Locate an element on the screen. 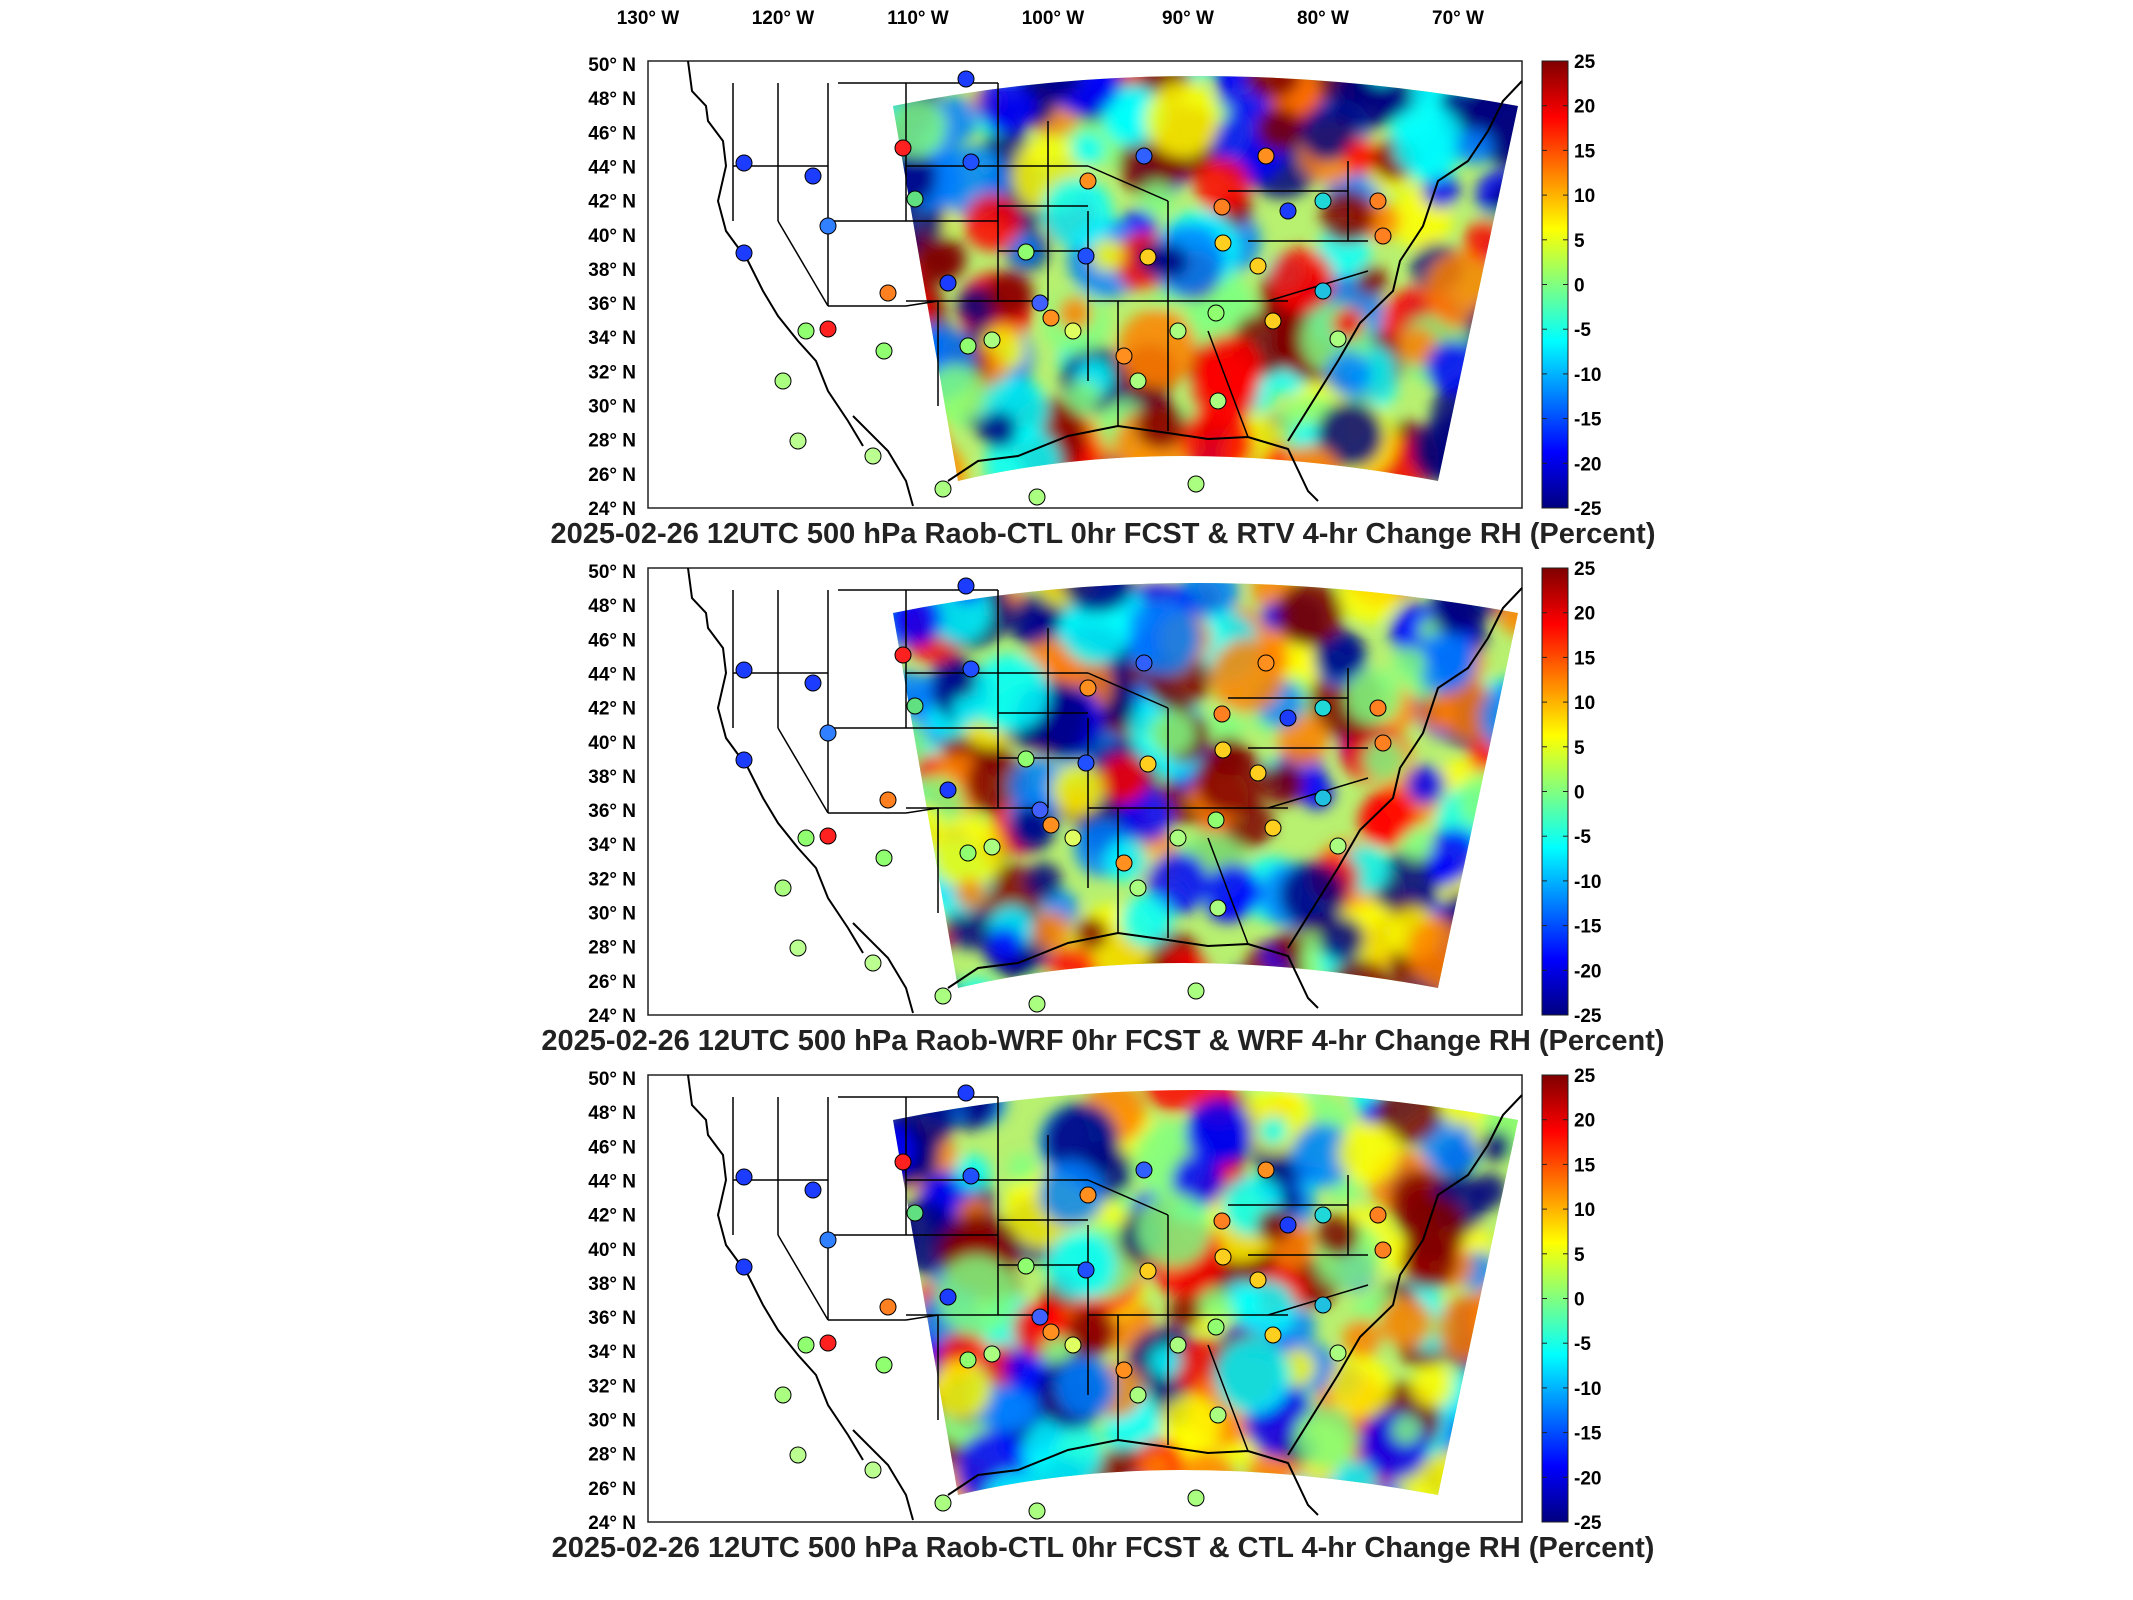 The height and width of the screenshot is (1600, 2133). lat-tick-label: 32° N is located at coordinates (612, 372).